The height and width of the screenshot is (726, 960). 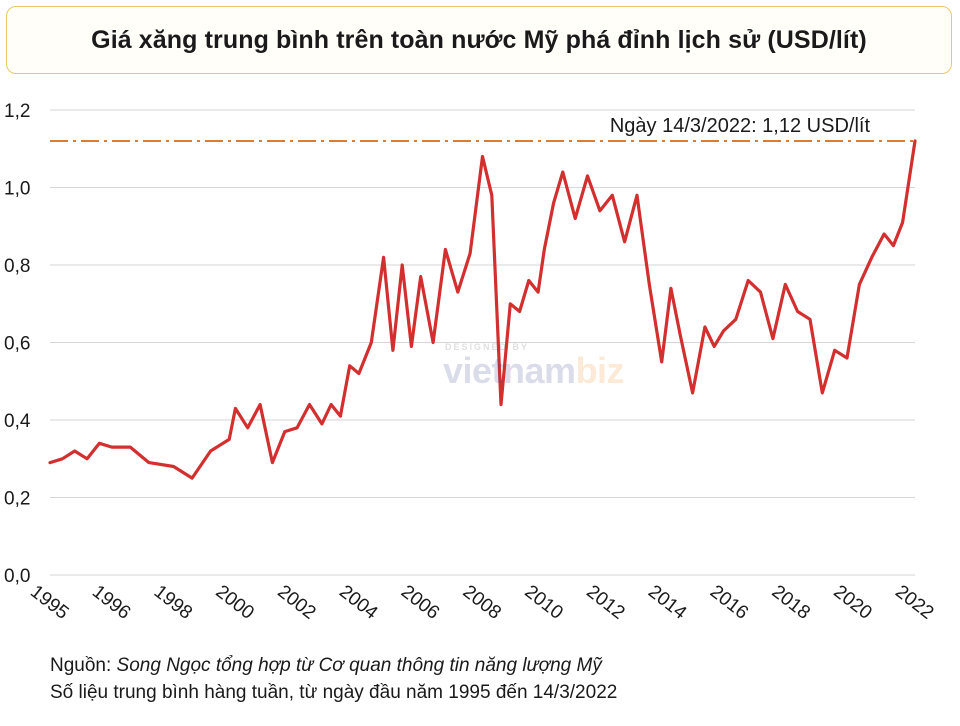 What do you see at coordinates (605, 602) in the screenshot?
I see `x-tick-label: 2012` at bounding box center [605, 602].